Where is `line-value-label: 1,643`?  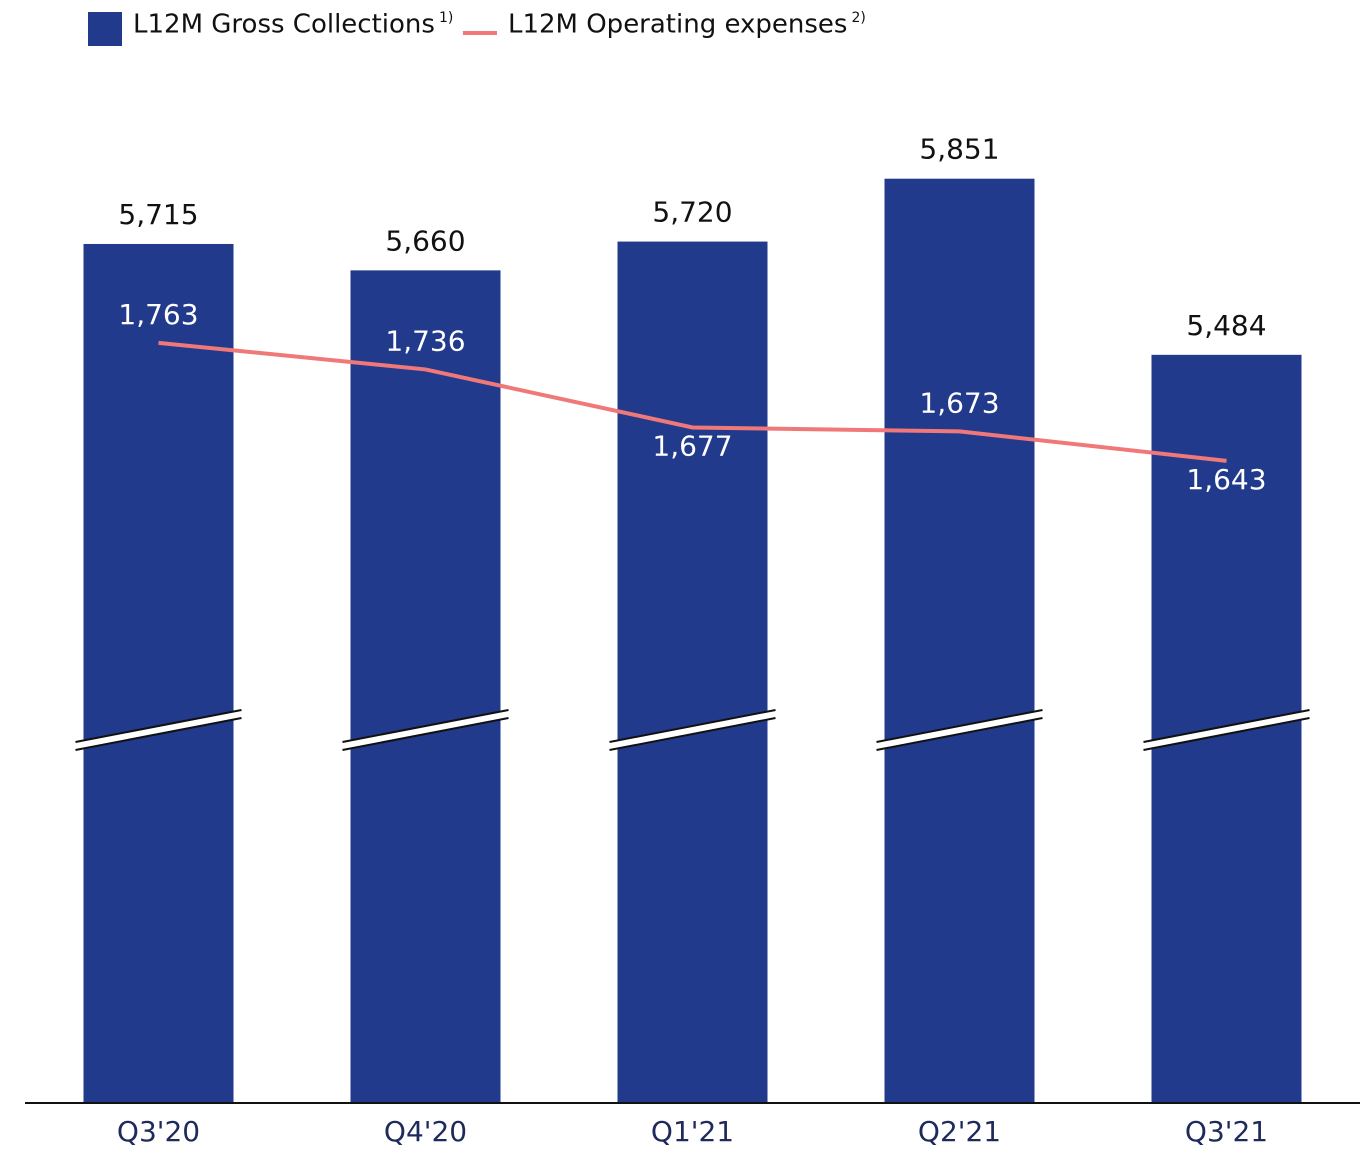 line-value-label: 1,643 is located at coordinates (1226, 479).